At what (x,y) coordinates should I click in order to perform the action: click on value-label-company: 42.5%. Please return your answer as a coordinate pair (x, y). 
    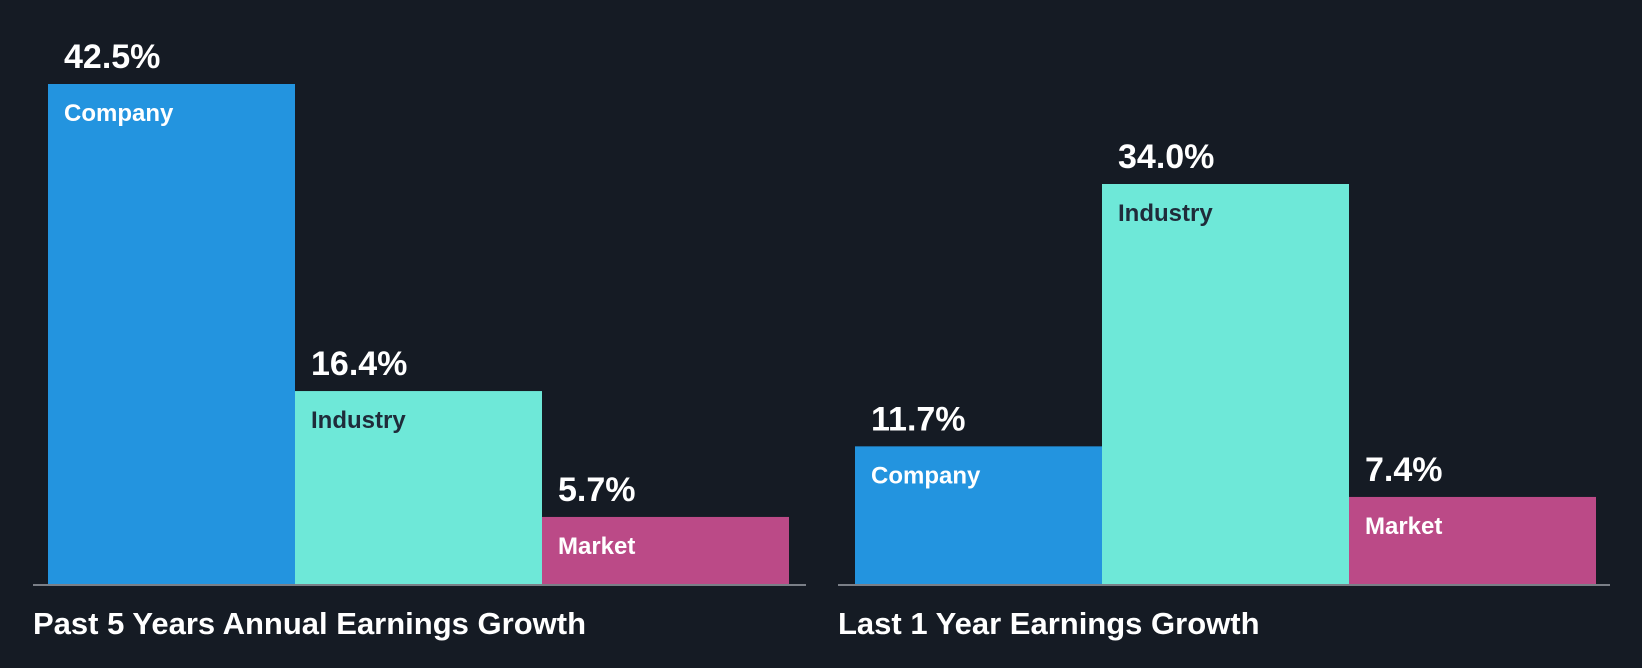
    Looking at the image, I should click on (112, 57).